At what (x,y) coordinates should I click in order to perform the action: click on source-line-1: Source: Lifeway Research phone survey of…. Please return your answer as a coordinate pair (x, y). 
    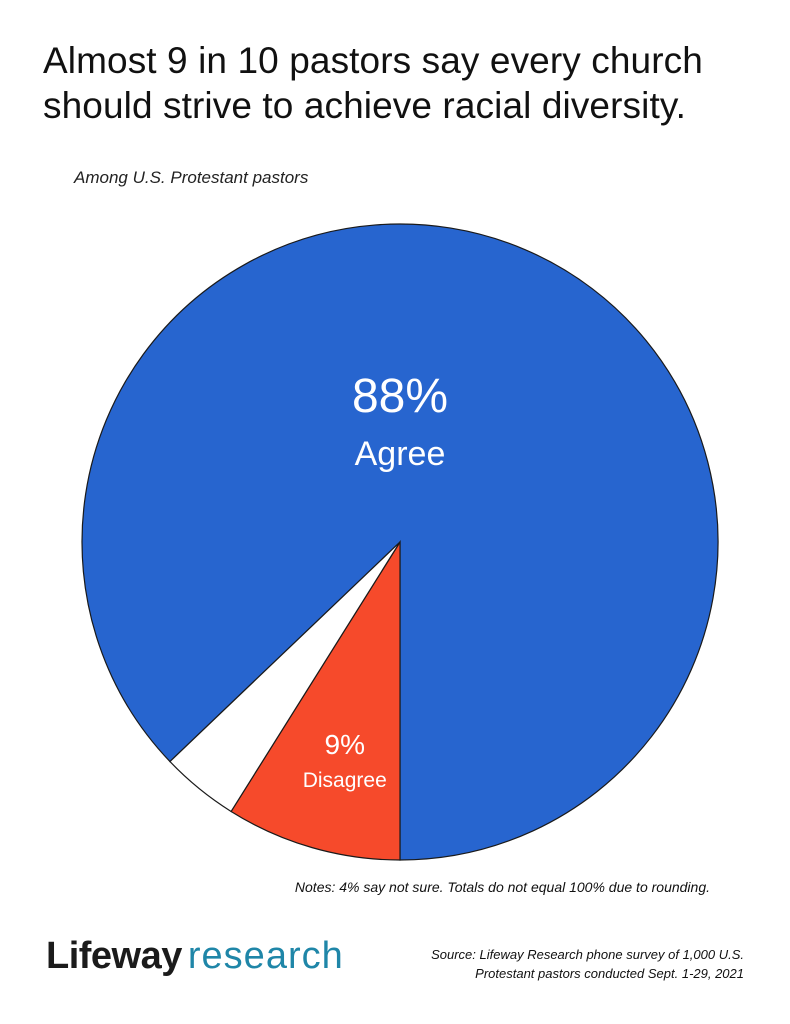
    Looking at the image, I should click on (587, 954).